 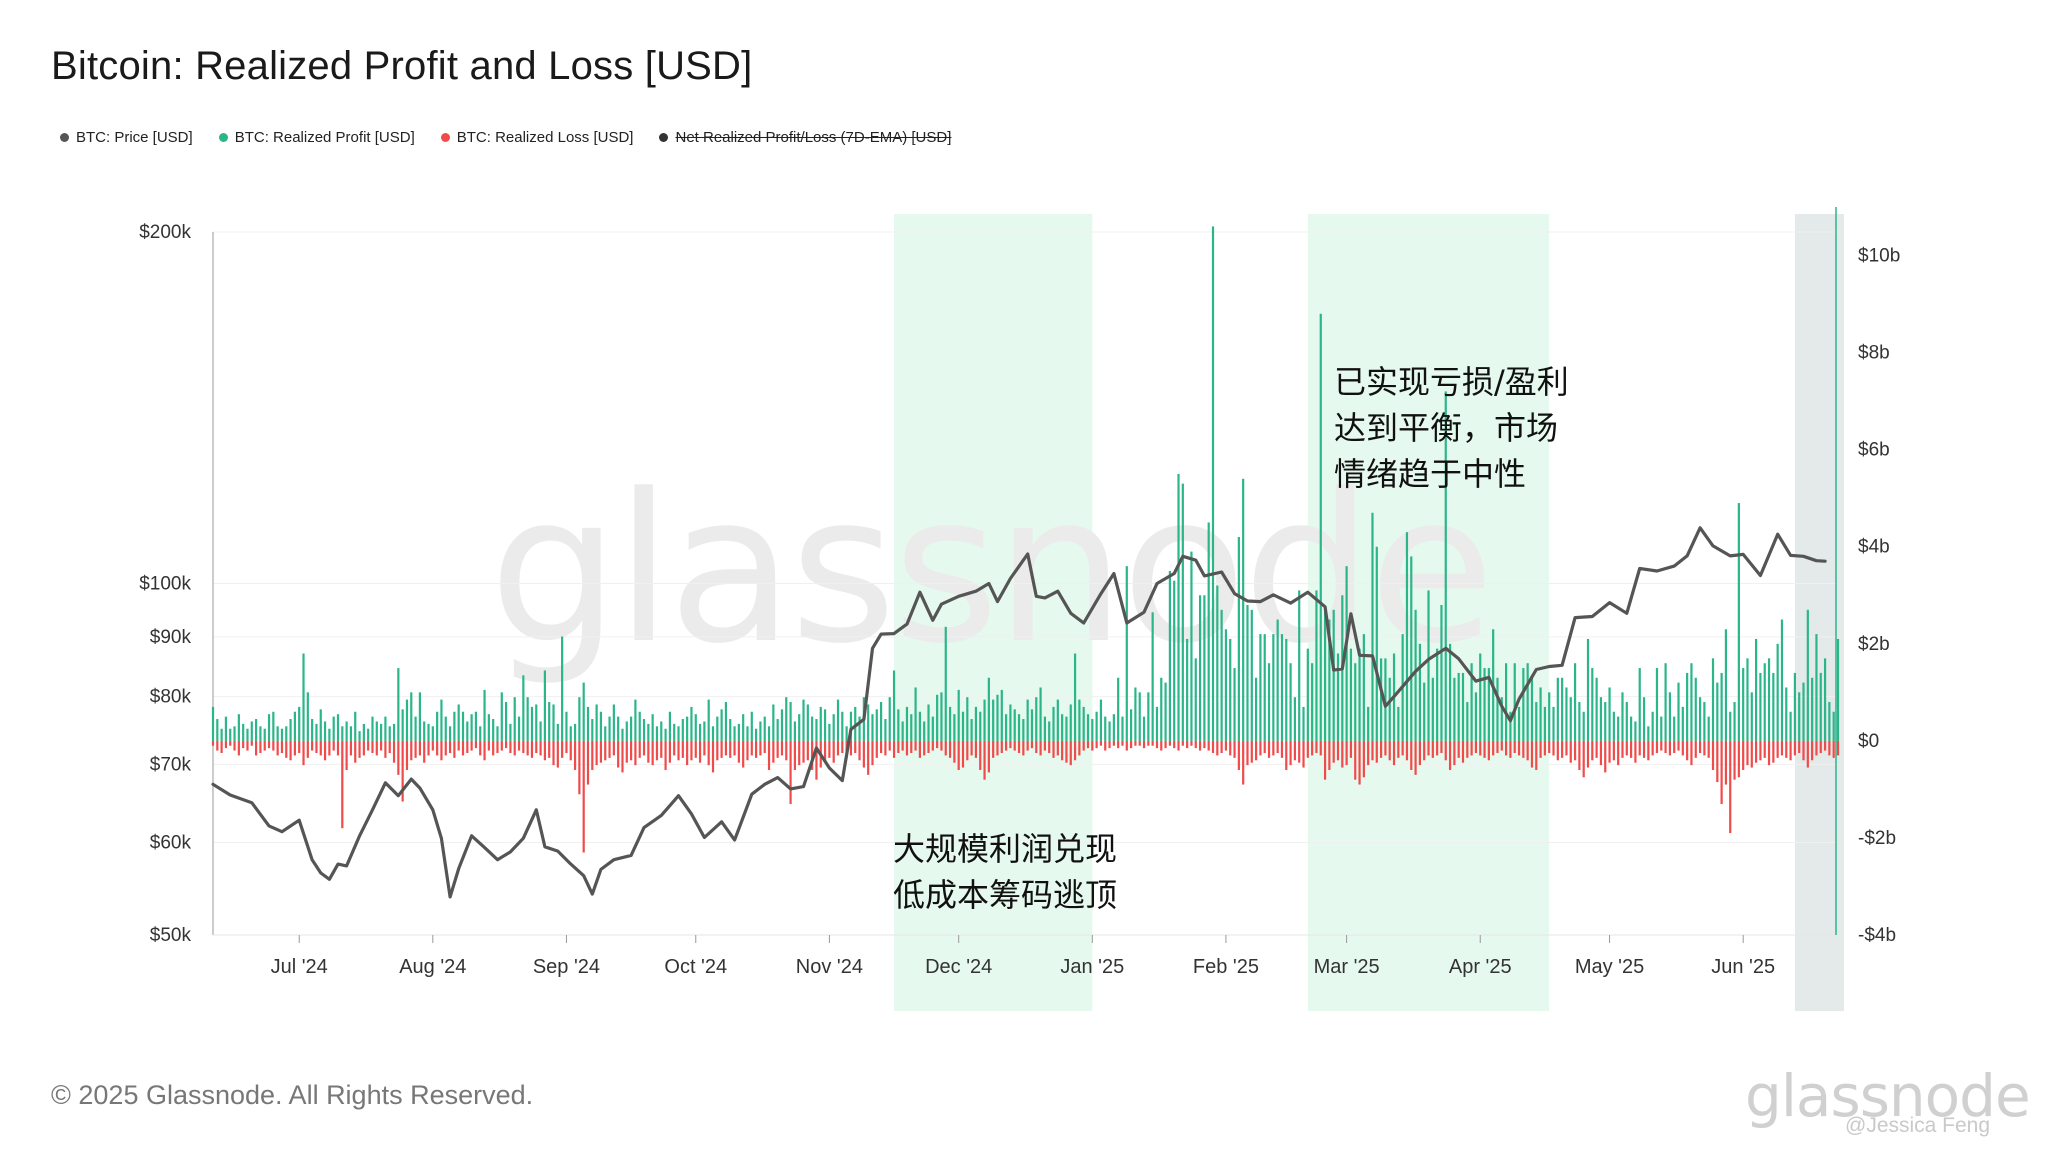 What do you see at coordinates (805, 137) in the screenshot?
I see `legend-item-net-realized-pl: Net Realized Profit/Loss (7D-EMA) [USD]` at bounding box center [805, 137].